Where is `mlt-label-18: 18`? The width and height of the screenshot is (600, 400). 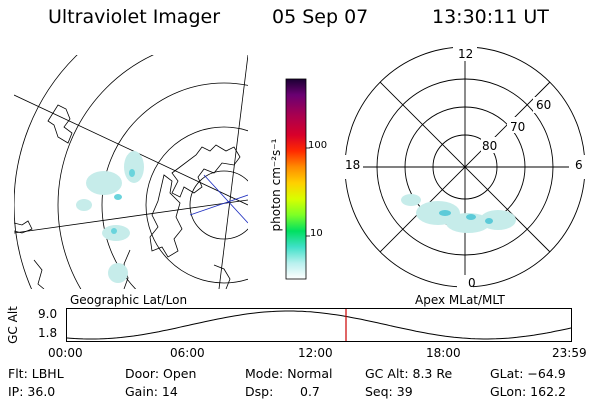
mlt-label-18: 18 is located at coordinates (353, 165).